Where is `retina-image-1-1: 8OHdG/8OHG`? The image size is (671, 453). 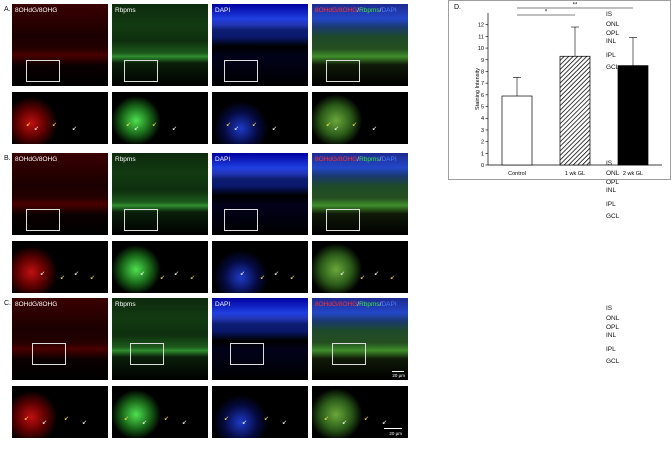 retina-image-1-1: 8OHdG/8OHG is located at coordinates (60, 45).